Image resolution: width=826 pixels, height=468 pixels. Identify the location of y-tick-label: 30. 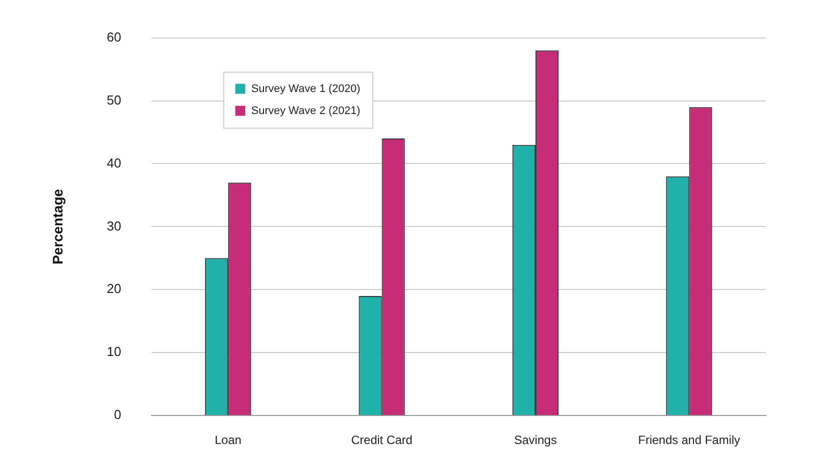
(114, 226).